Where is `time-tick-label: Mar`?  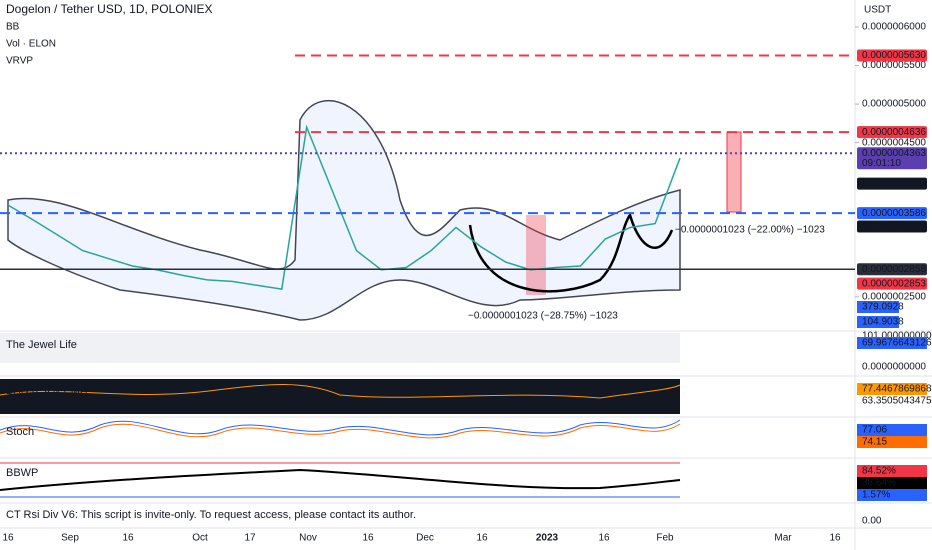
time-tick-label: Mar is located at coordinates (783, 538).